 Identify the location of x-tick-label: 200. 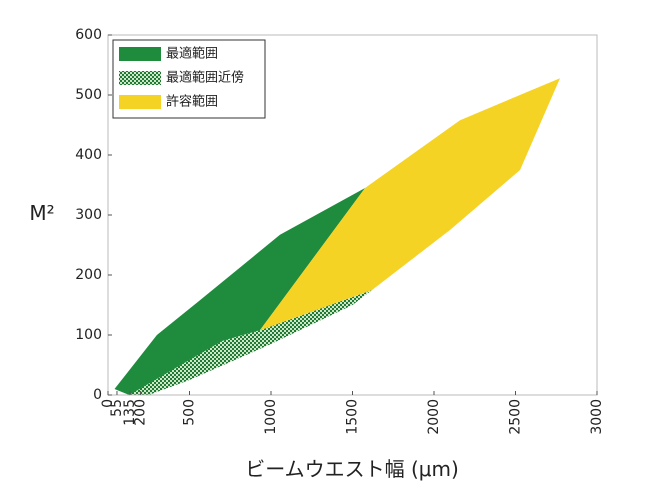
(141, 412).